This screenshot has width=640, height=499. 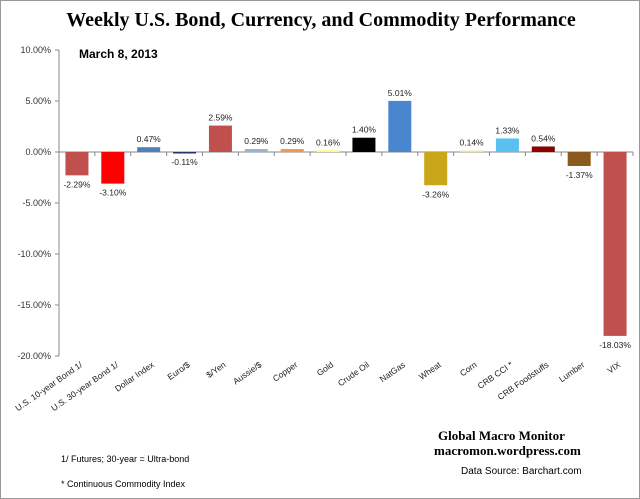 What do you see at coordinates (216, 369) in the screenshot?
I see `x-tick-label: $/Yen` at bounding box center [216, 369].